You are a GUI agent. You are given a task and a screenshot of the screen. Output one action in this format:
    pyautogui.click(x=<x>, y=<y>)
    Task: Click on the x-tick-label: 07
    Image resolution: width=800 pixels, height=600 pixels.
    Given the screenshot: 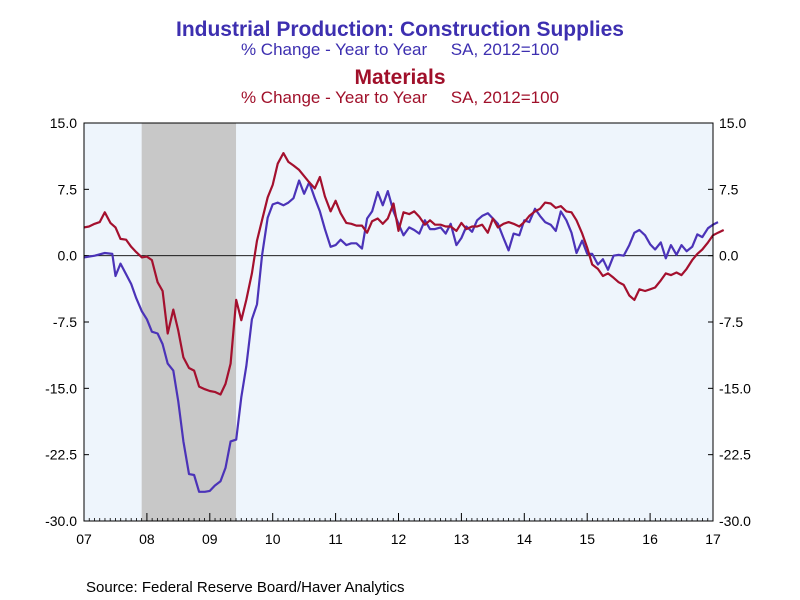 What is the action you would take?
    pyautogui.click(x=84, y=539)
    